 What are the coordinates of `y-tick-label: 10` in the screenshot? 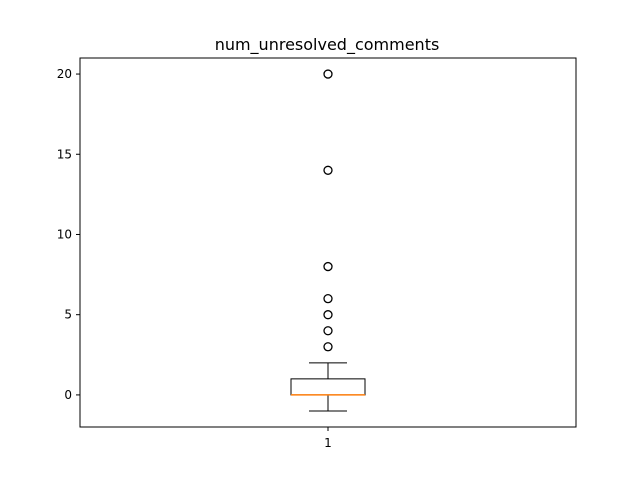 It's located at (64, 234).